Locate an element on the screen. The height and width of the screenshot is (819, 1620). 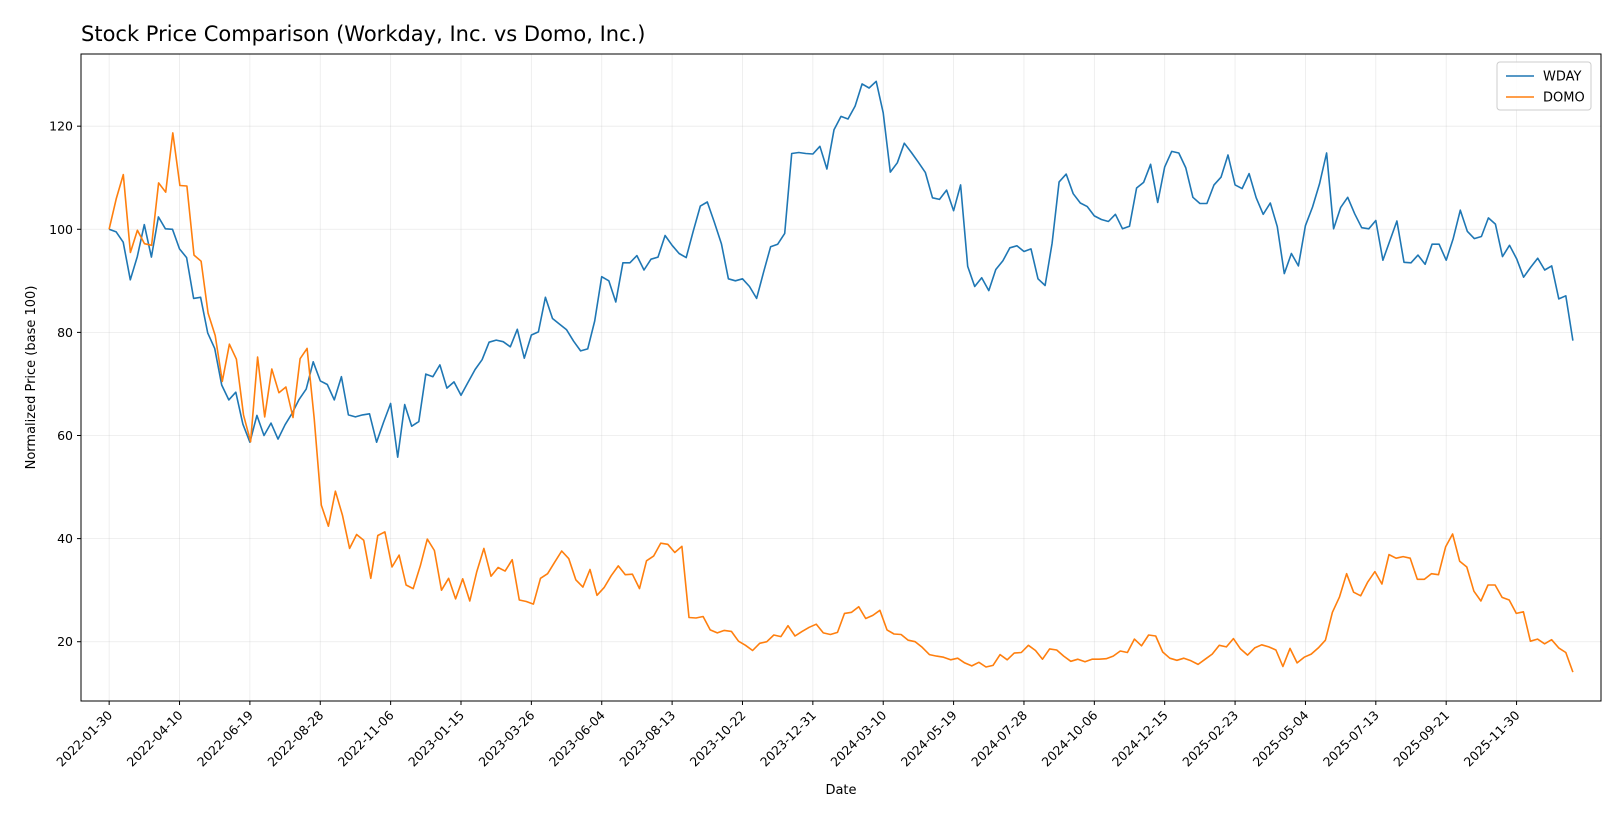
legend: WDAY DOMO is located at coordinates (1544, 86).